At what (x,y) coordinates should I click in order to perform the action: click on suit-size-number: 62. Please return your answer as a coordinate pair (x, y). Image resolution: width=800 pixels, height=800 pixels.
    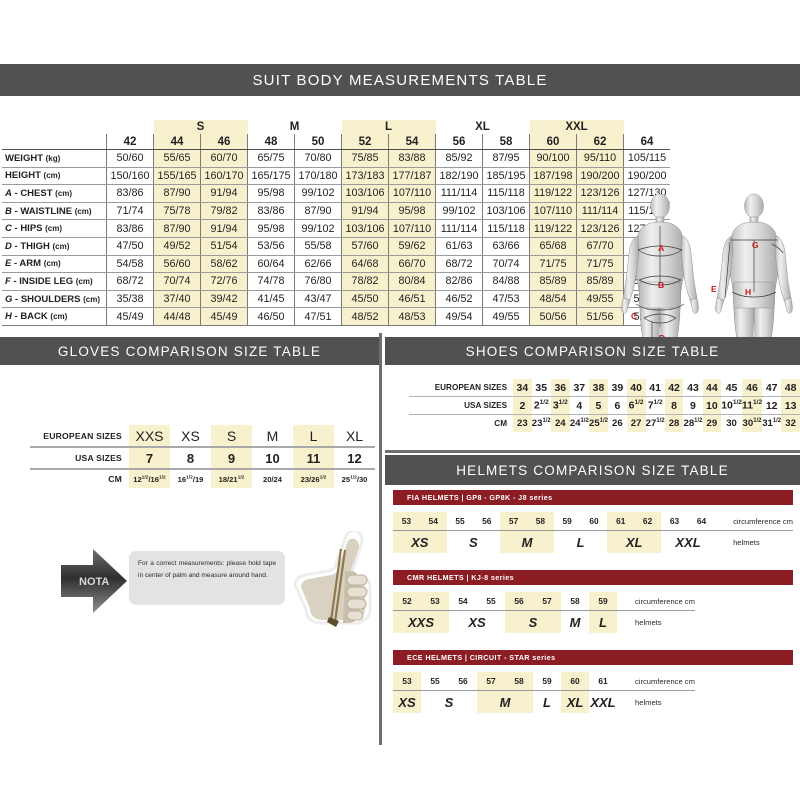
    Looking at the image, I should click on (600, 142).